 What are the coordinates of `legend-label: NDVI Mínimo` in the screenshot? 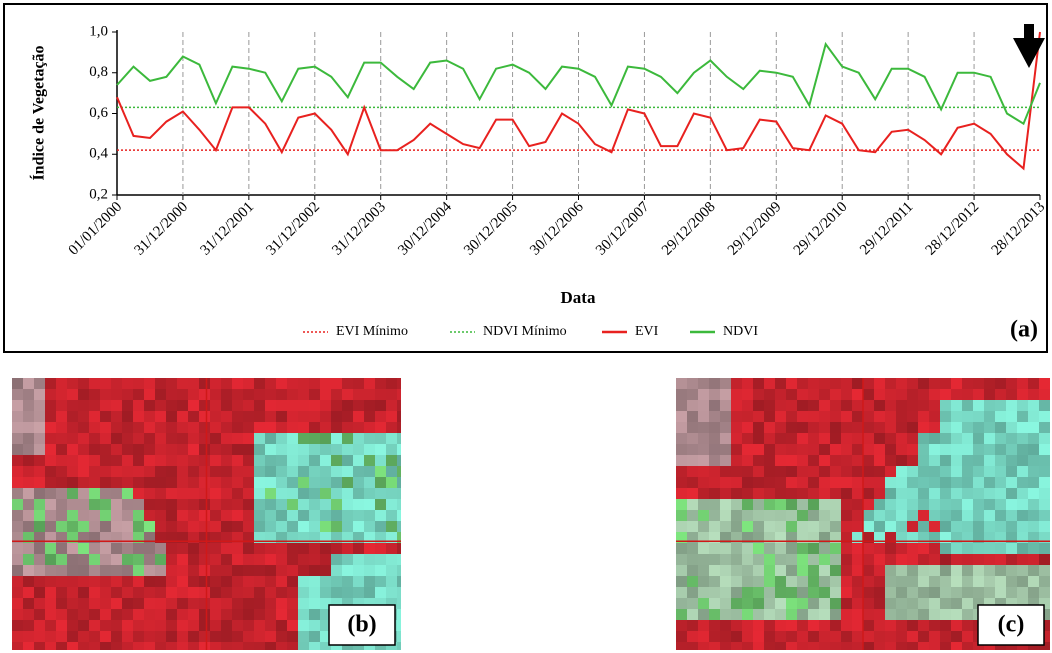 It's located at (525, 331).